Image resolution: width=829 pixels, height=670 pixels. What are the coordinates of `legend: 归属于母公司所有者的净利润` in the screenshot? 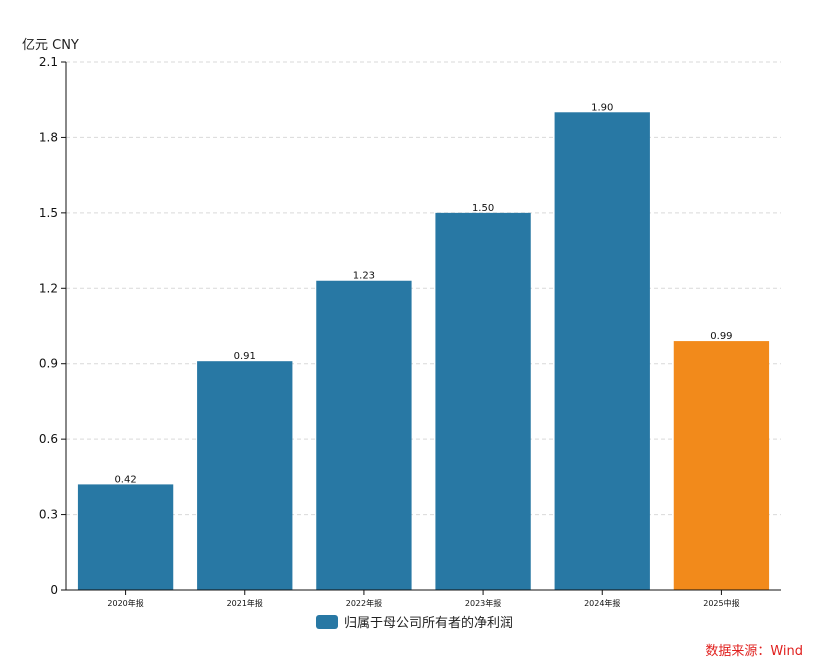 It's located at (414, 621).